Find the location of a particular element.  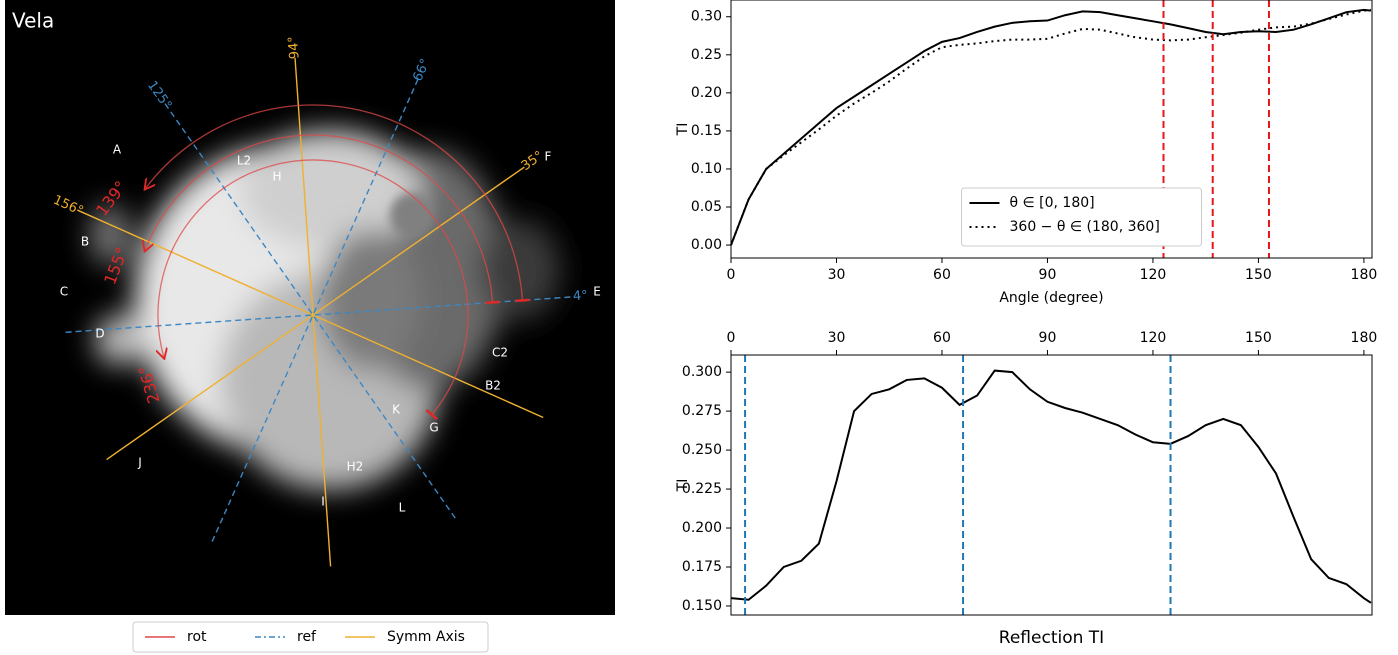

region-label: C is located at coordinates (64, 292).